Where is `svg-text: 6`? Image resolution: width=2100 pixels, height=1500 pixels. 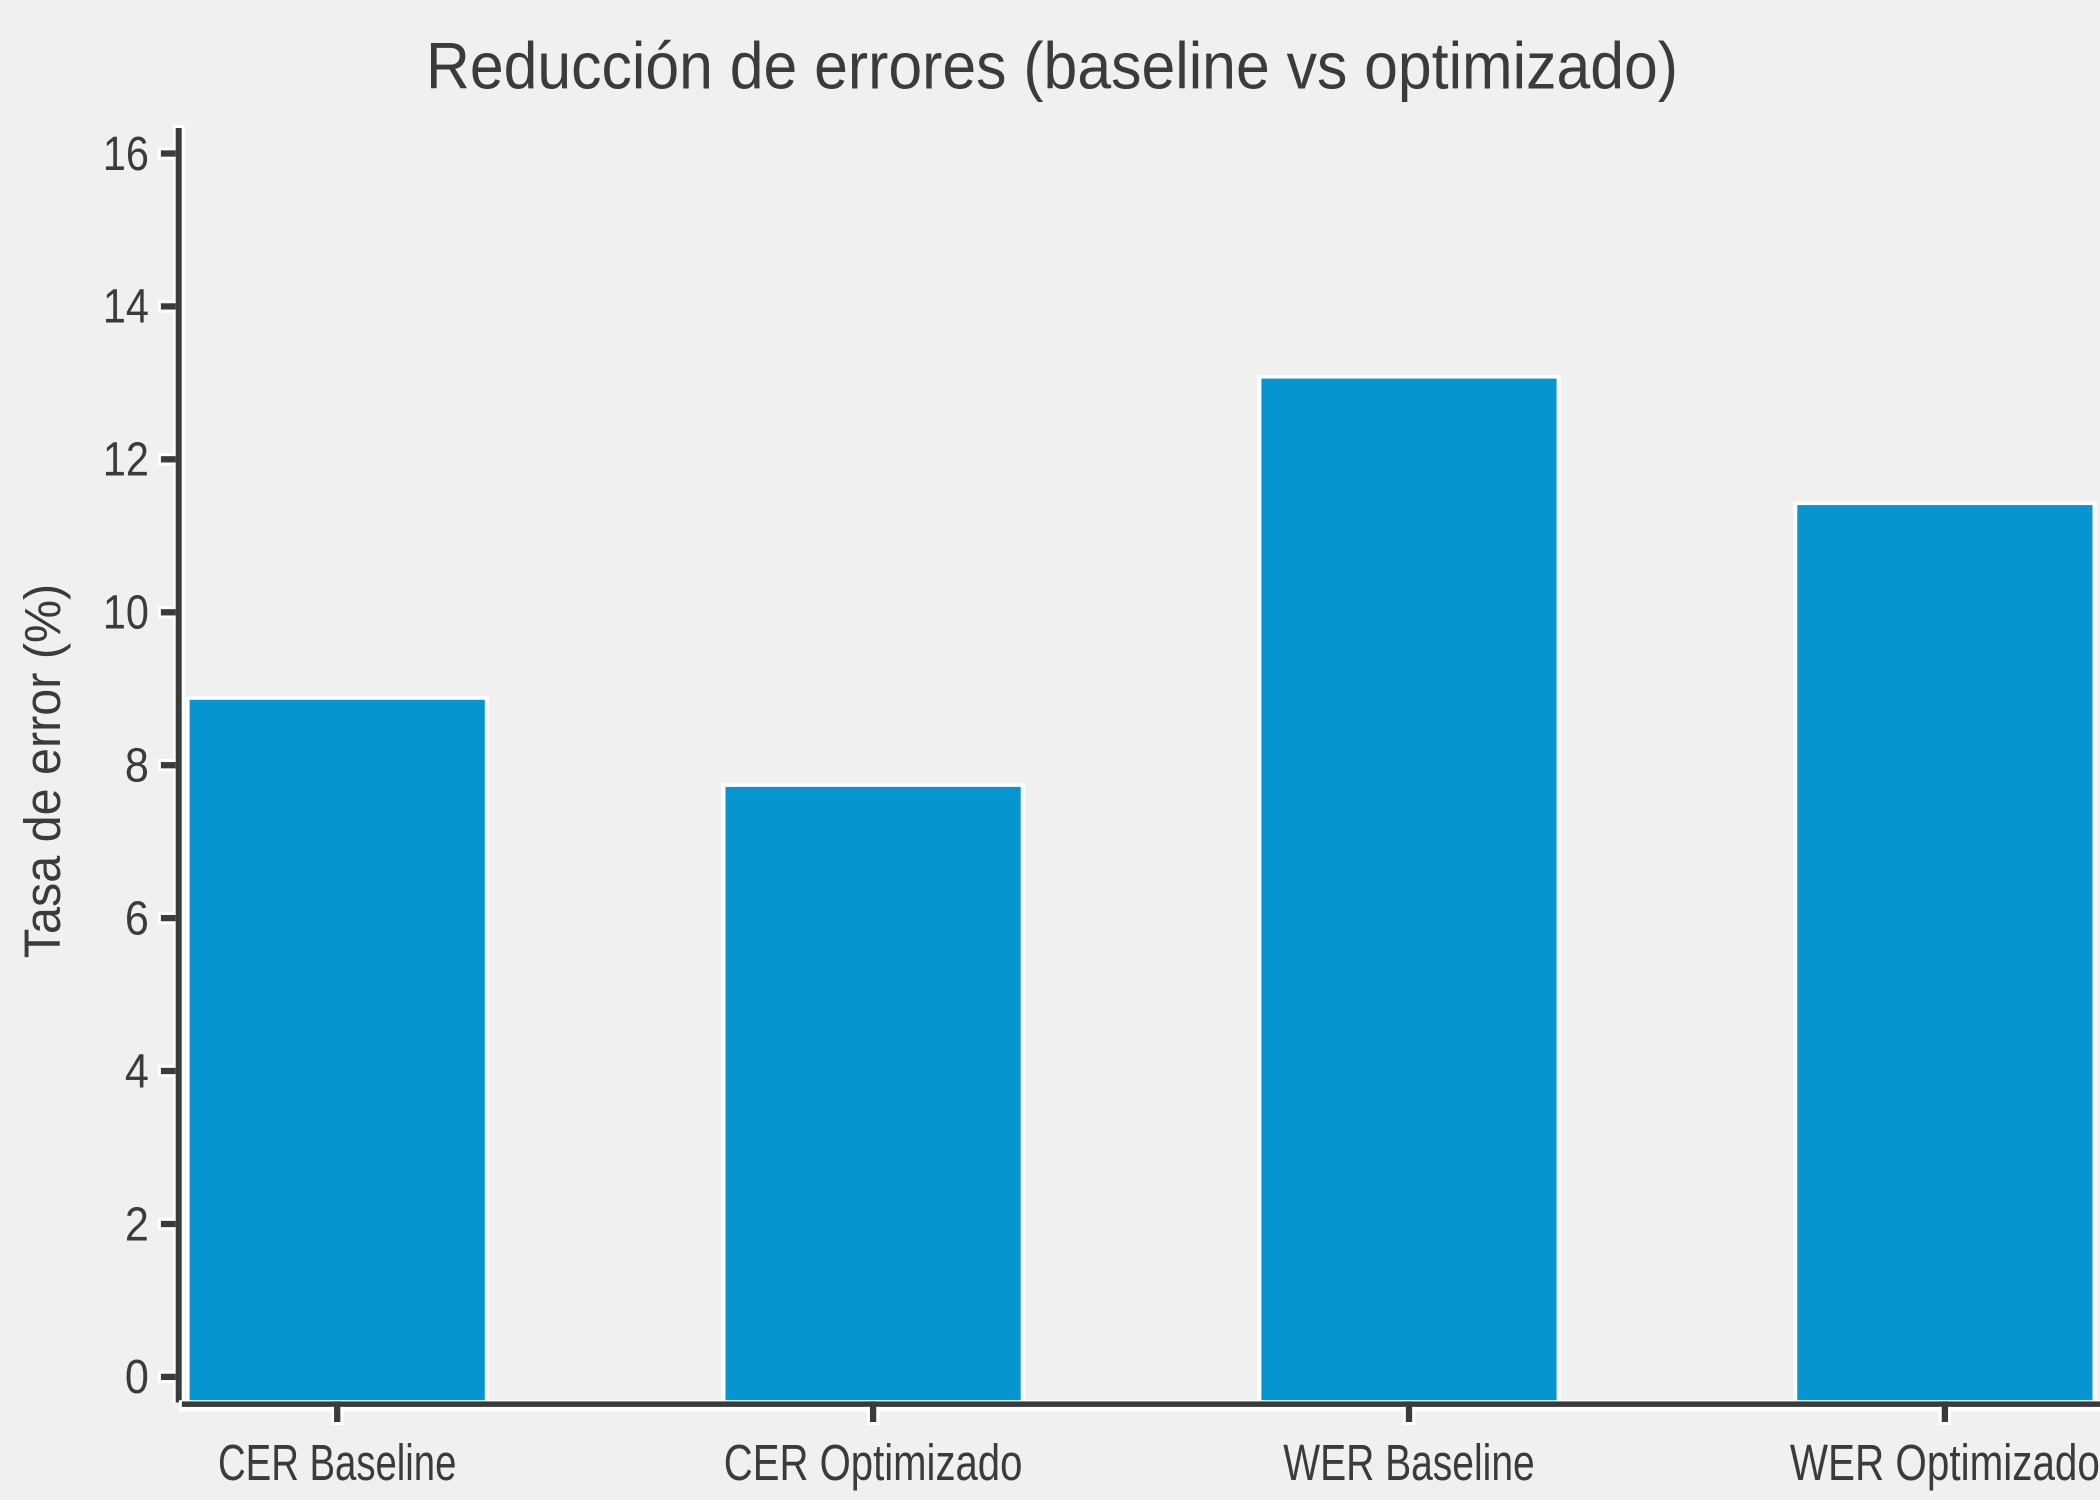 svg-text: 6 is located at coordinates (137, 918).